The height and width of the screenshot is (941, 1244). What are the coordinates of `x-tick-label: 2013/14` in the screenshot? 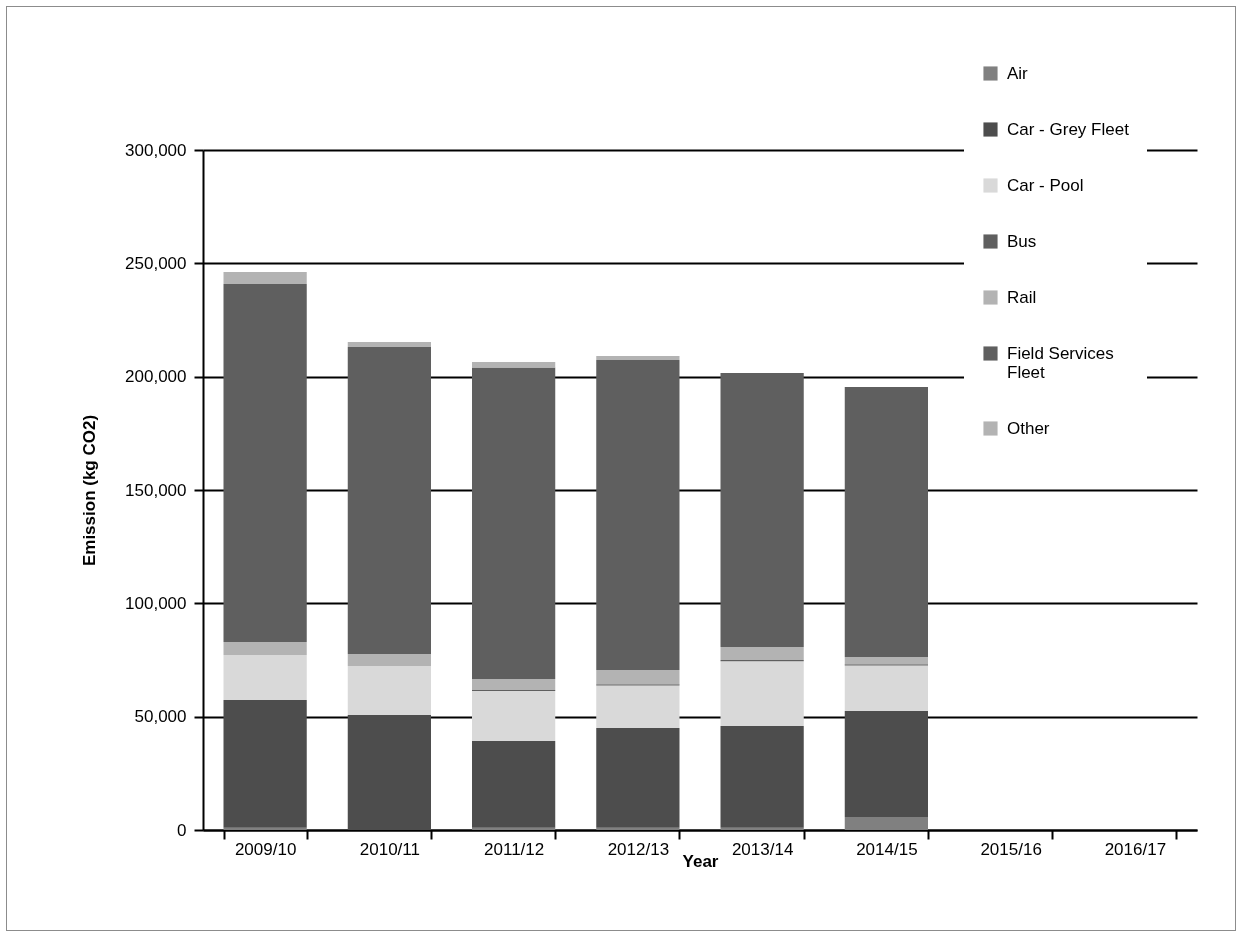 It's located at (762, 849).